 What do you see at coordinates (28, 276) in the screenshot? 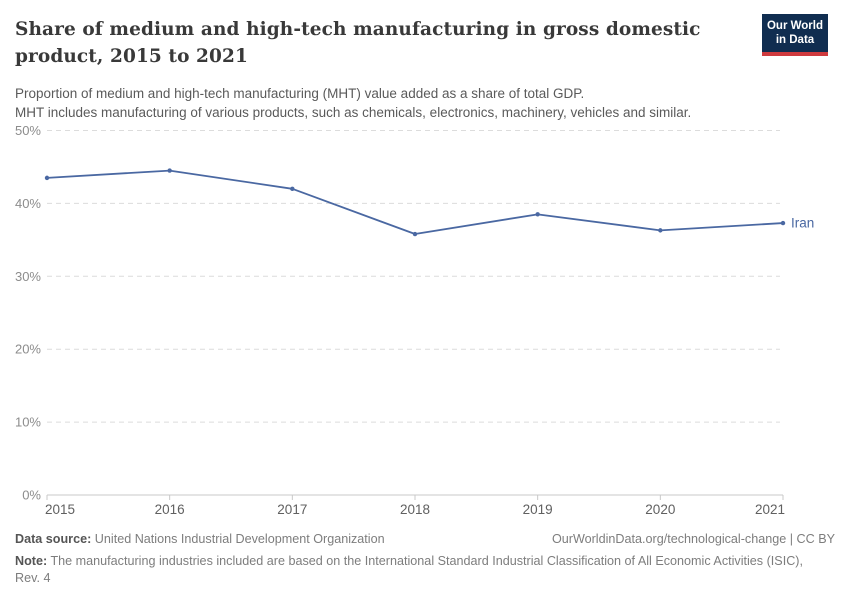
I see `y-tick-label: 30%` at bounding box center [28, 276].